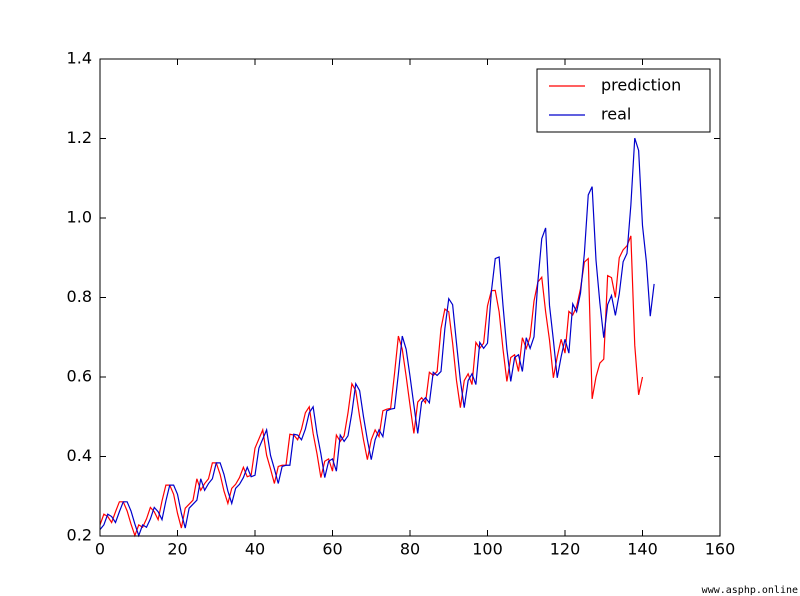 The height and width of the screenshot is (596, 800). What do you see at coordinates (79, 137) in the screenshot?
I see `y-tick-label: 1.2` at bounding box center [79, 137].